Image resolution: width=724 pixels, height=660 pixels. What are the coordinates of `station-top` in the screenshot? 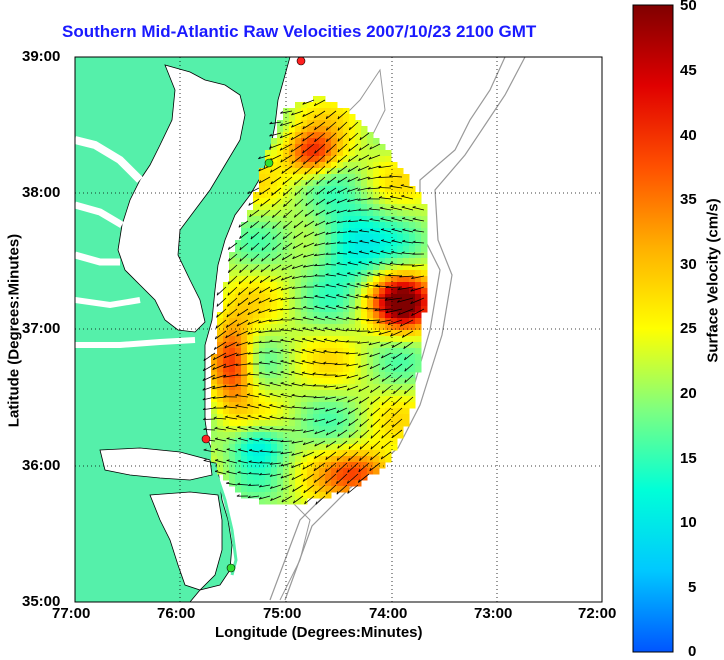 It's located at (301, 61).